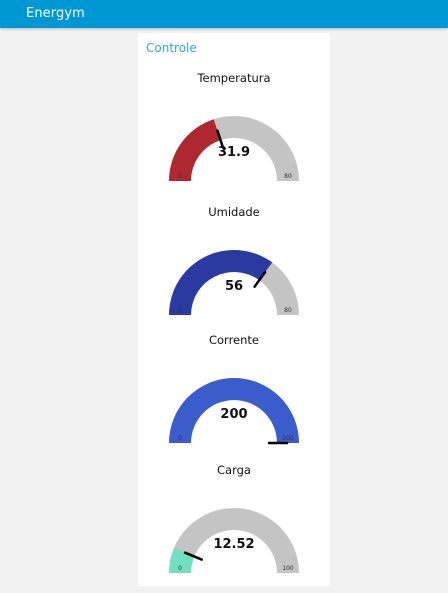  Describe the element at coordinates (234, 152) in the screenshot. I see `gauge-value: 31.9` at that location.